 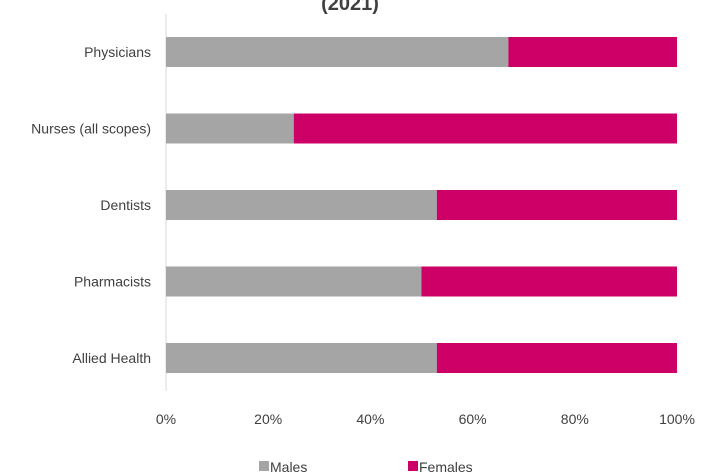 I want to click on x-tick-label: 60%, so click(x=473, y=419).